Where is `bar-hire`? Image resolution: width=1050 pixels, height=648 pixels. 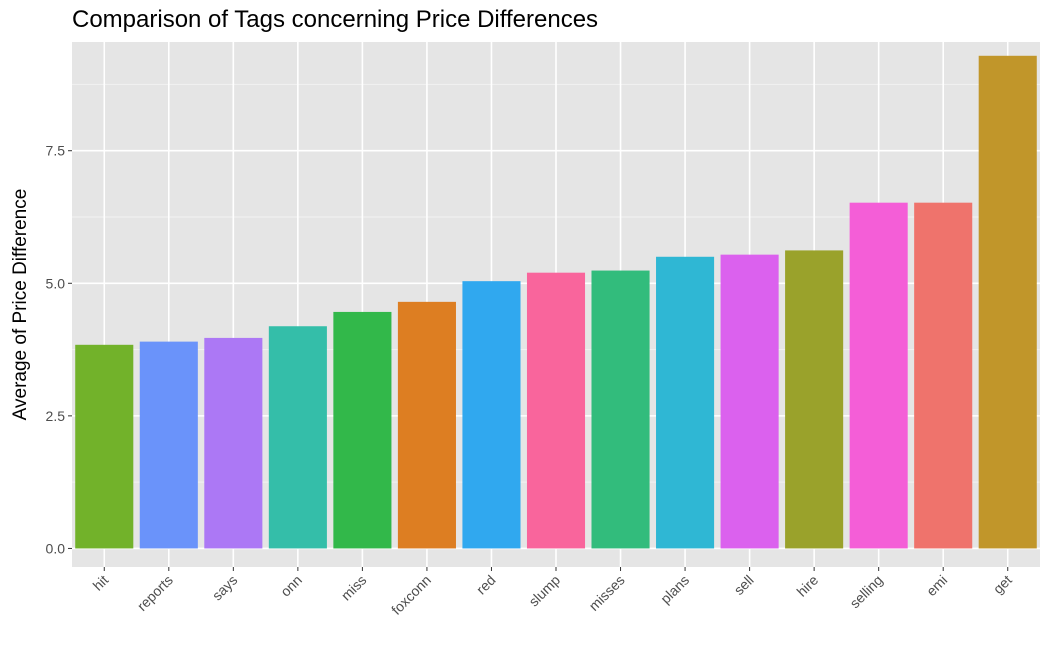 bar-hire is located at coordinates (814, 399).